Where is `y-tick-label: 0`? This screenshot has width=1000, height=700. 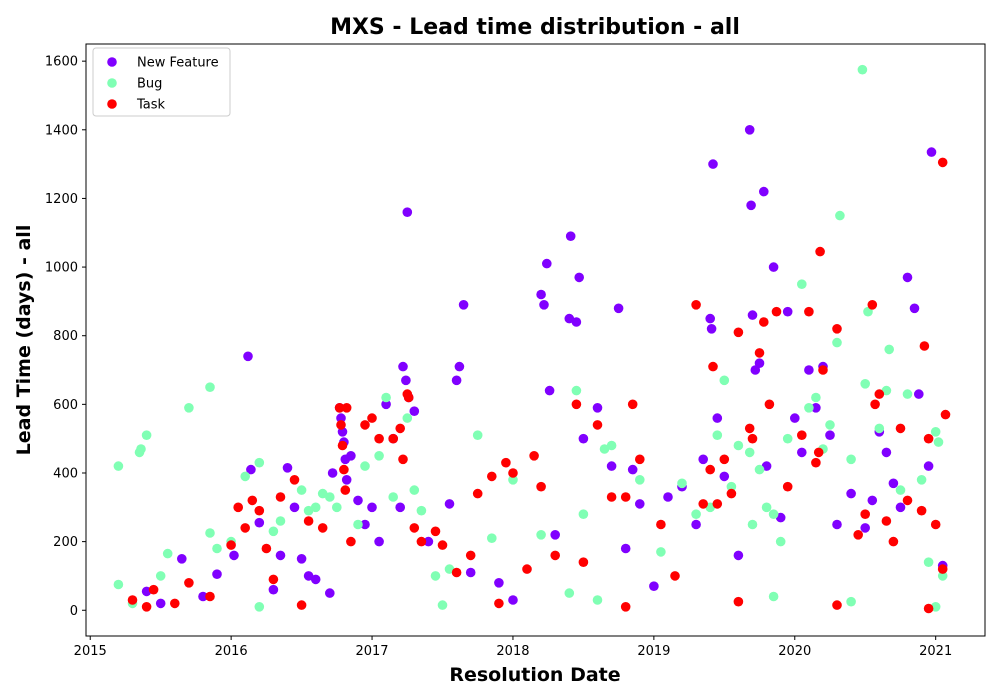 y-tick-label: 0 is located at coordinates (74, 611).